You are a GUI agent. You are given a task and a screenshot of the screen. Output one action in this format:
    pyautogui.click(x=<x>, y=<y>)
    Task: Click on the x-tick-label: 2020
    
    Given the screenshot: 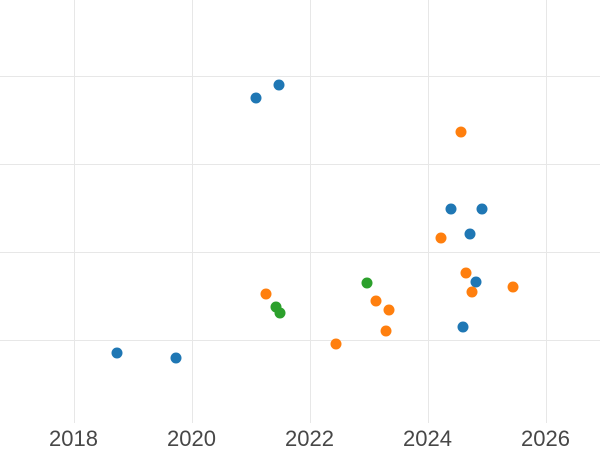 What is the action you would take?
    pyautogui.click(x=191, y=438)
    